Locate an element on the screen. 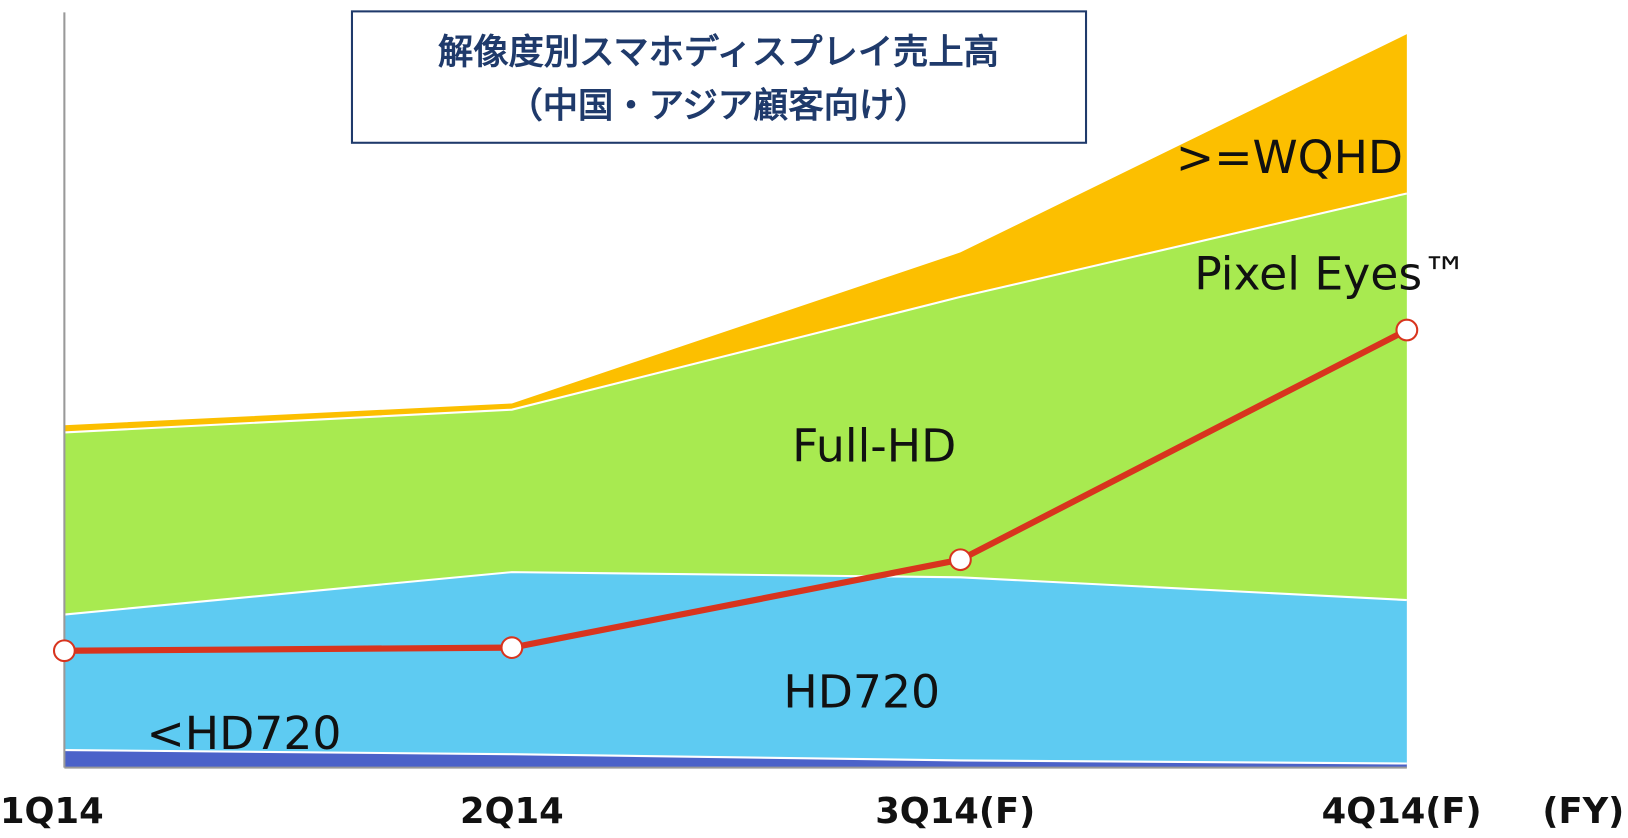  legend-label: Full-HD is located at coordinates (874, 446).